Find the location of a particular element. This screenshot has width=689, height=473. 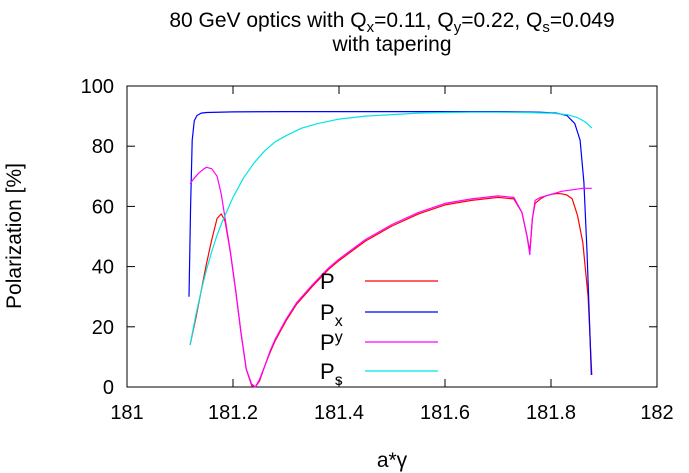

title-text: 80 GeV optics with Q is located at coordinates (267, 20).